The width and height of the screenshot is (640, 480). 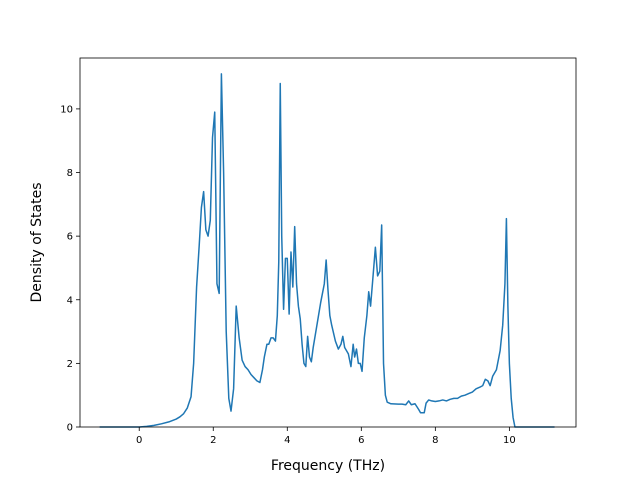 What do you see at coordinates (70, 173) in the screenshot?
I see `y-tick-label: 8` at bounding box center [70, 173].